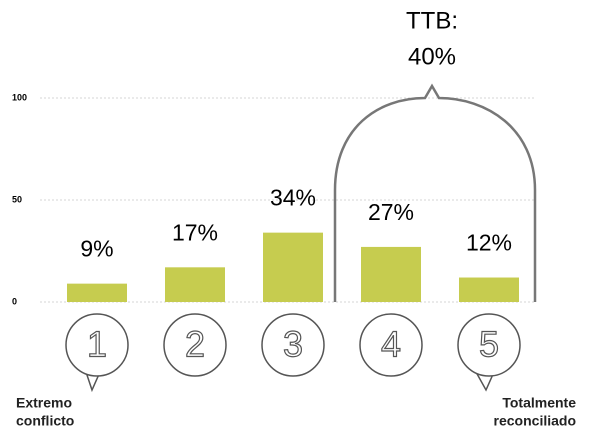 The image size is (596, 432). What do you see at coordinates (539, 403) in the screenshot?
I see `high-label: Totalmente` at bounding box center [539, 403].